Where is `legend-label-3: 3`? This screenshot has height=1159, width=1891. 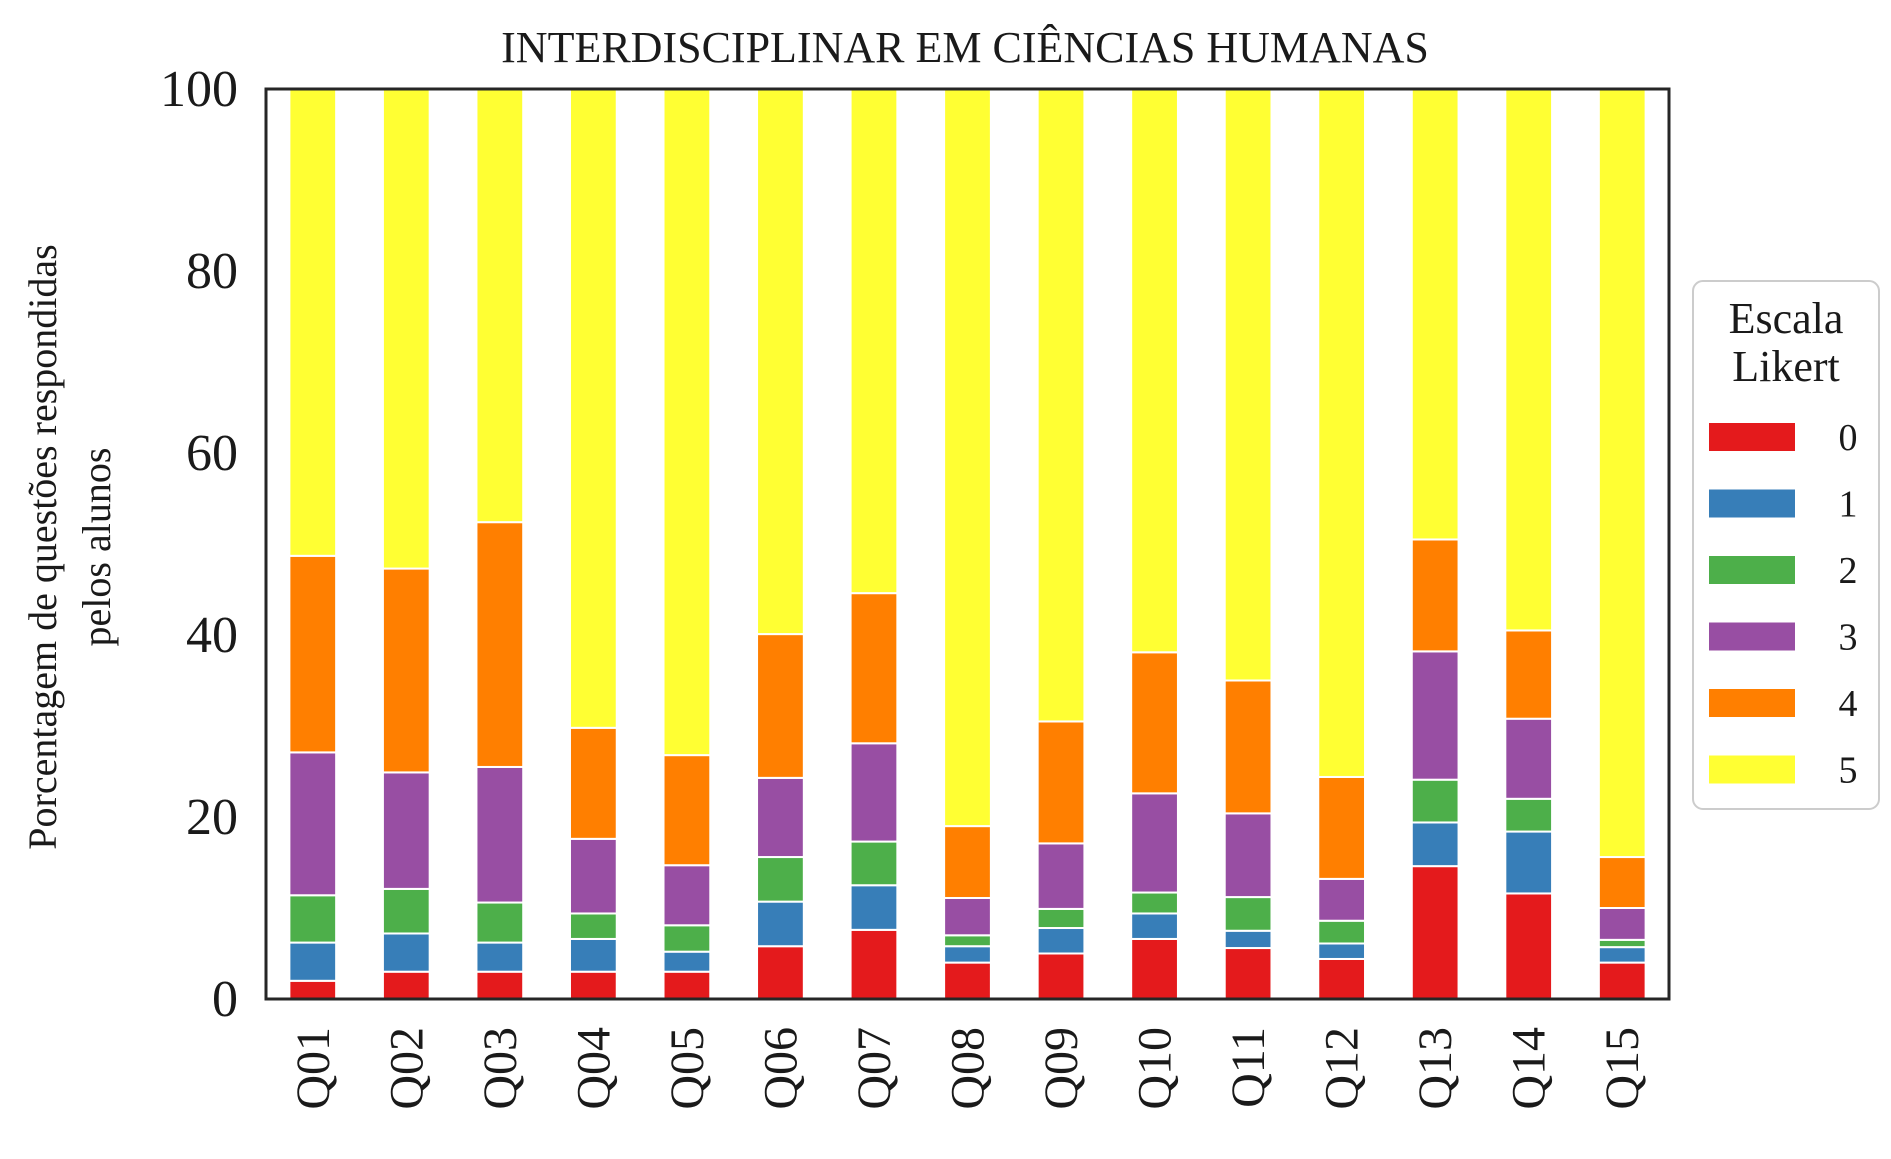 legend-label-3: 3 is located at coordinates (1848, 638).